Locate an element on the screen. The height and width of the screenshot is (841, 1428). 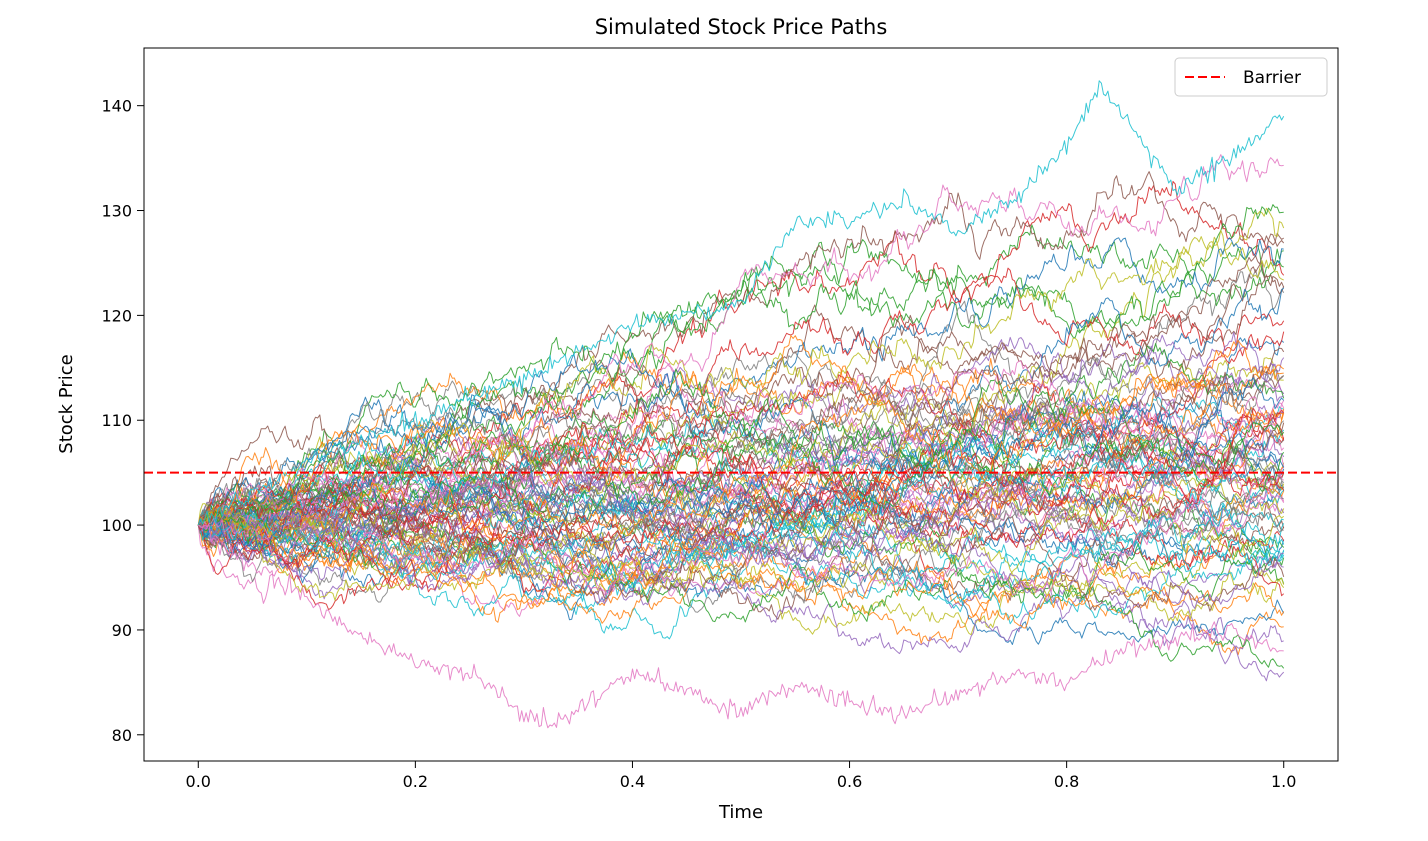
x-tick-label: 0.2 is located at coordinates (415, 781).